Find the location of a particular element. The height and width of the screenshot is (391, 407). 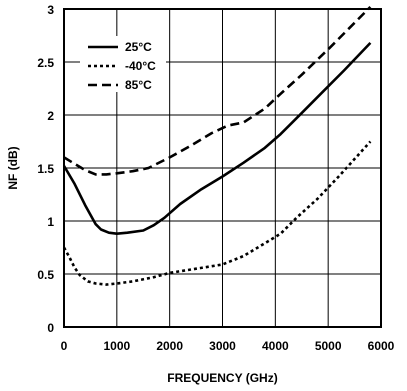

y-tick-label: 0.5 is located at coordinates (45, 275).